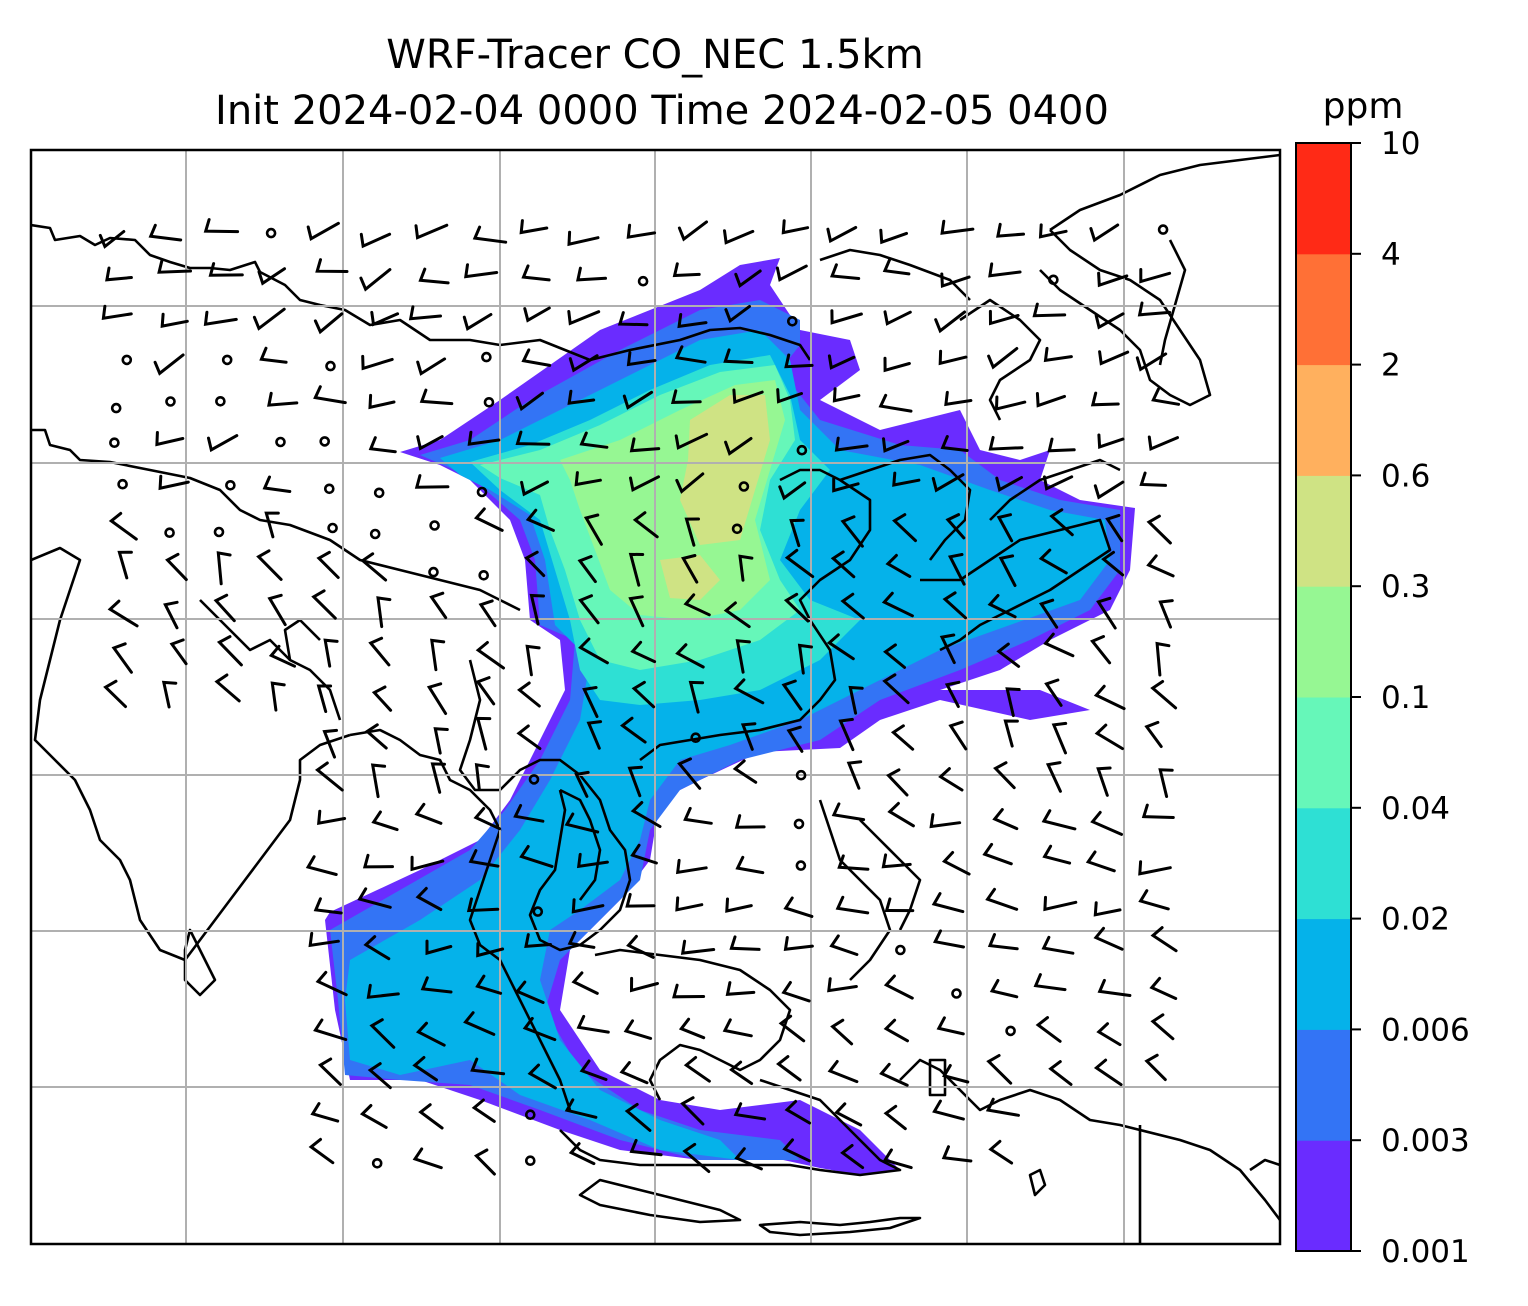 This screenshot has width=1528, height=1306. I want to click on colorbar-tick-label-3: 0.02, so click(1415, 920).